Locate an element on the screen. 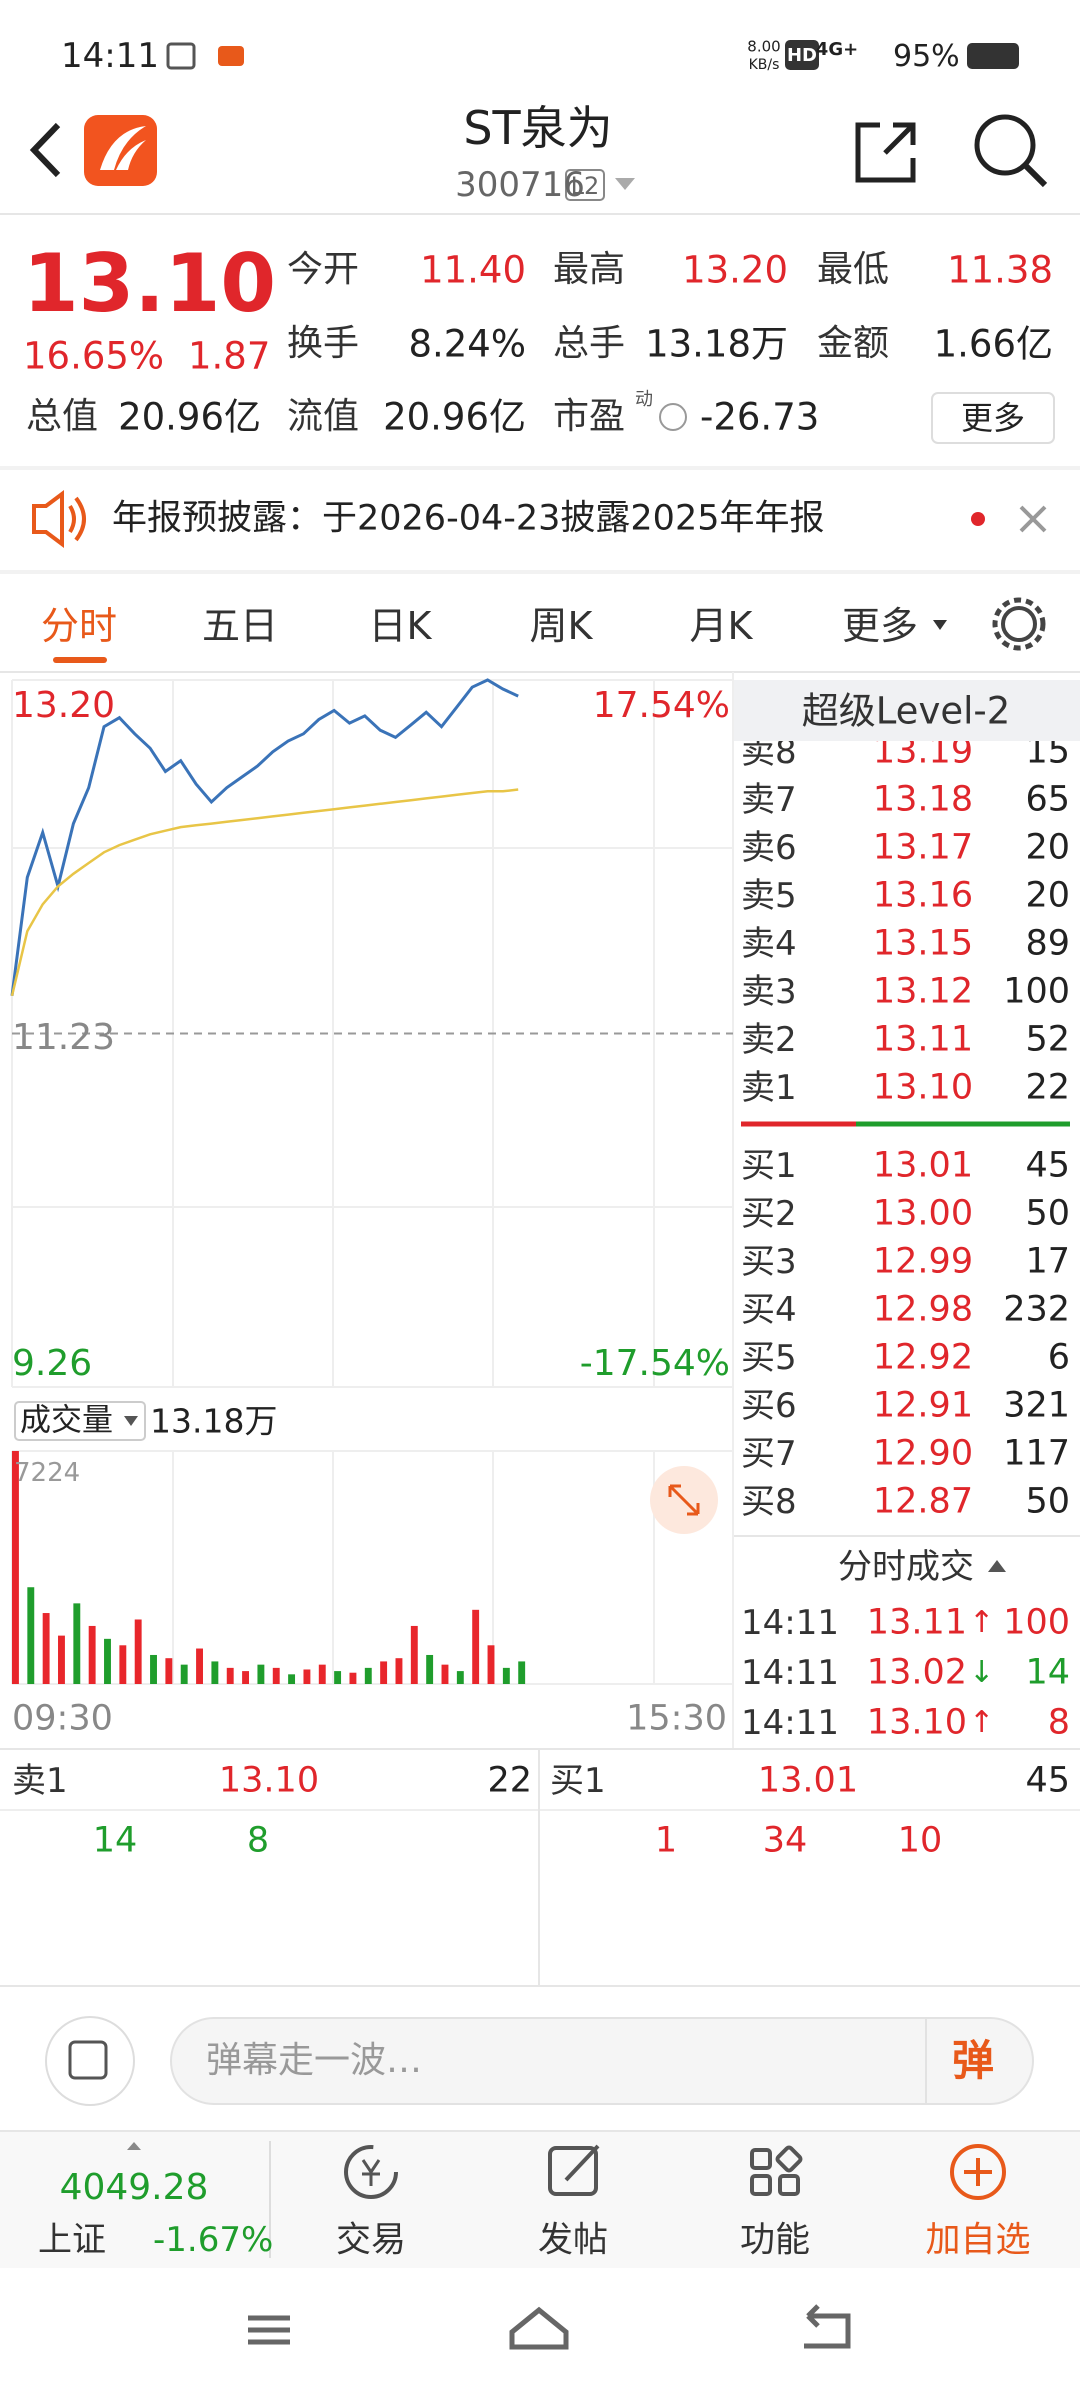 Image resolution: width=1080 pixels, height=2400 pixels. bid-price: 12.90 is located at coordinates (923, 1453).